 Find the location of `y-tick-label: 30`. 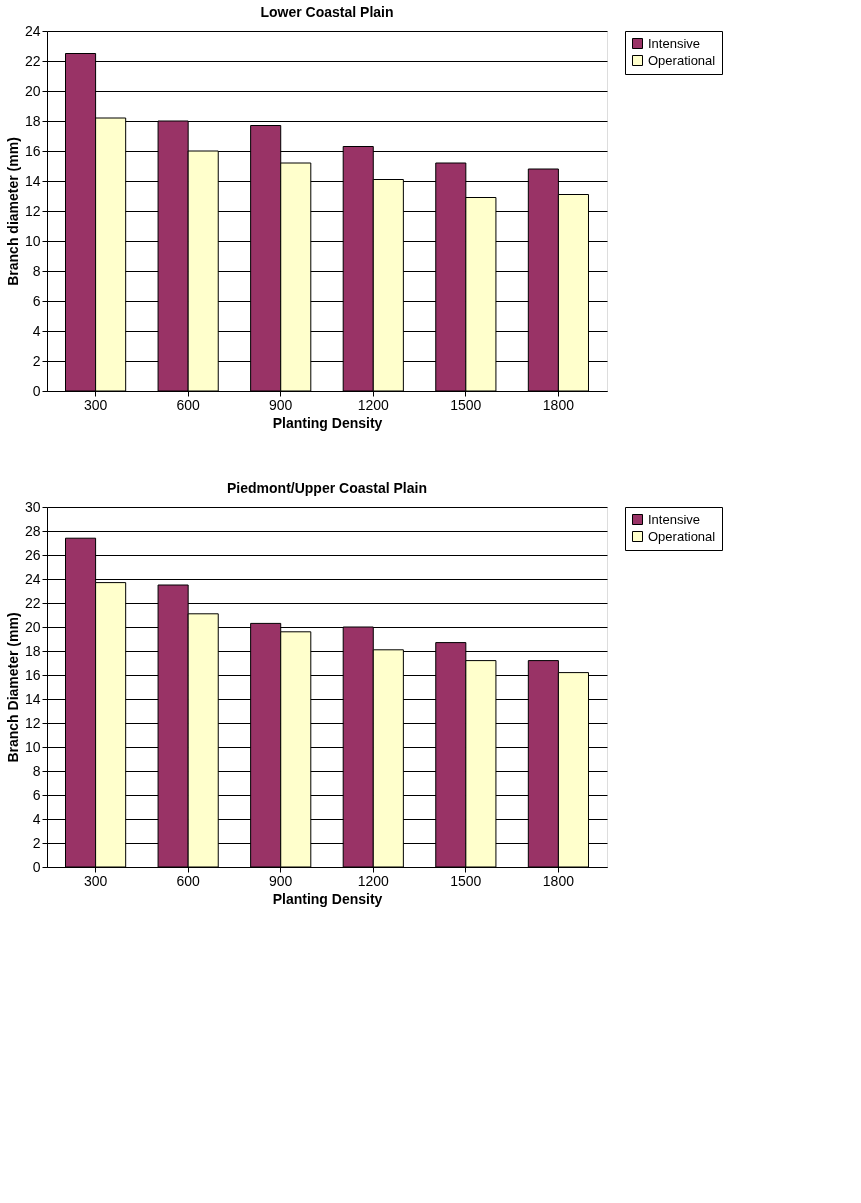

y-tick-label: 30 is located at coordinates (32, 506).